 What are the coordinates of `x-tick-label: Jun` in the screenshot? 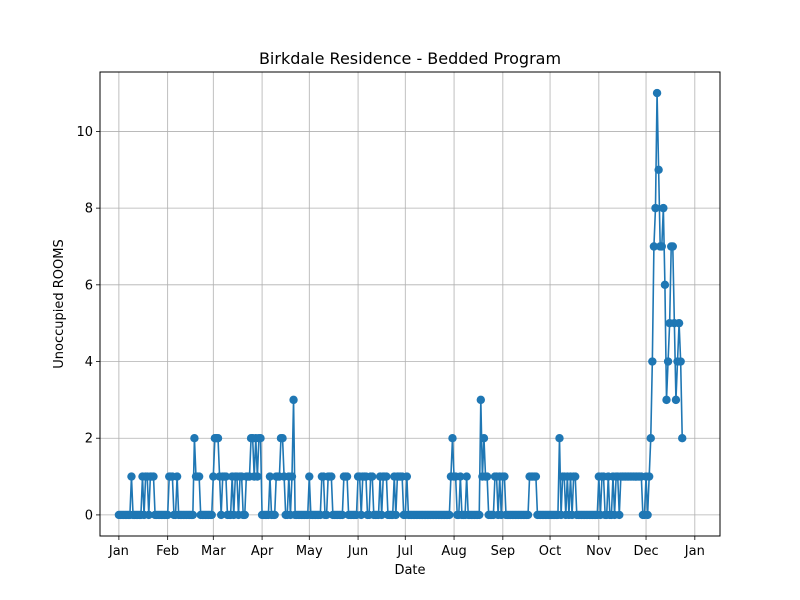 It's located at (357, 551).